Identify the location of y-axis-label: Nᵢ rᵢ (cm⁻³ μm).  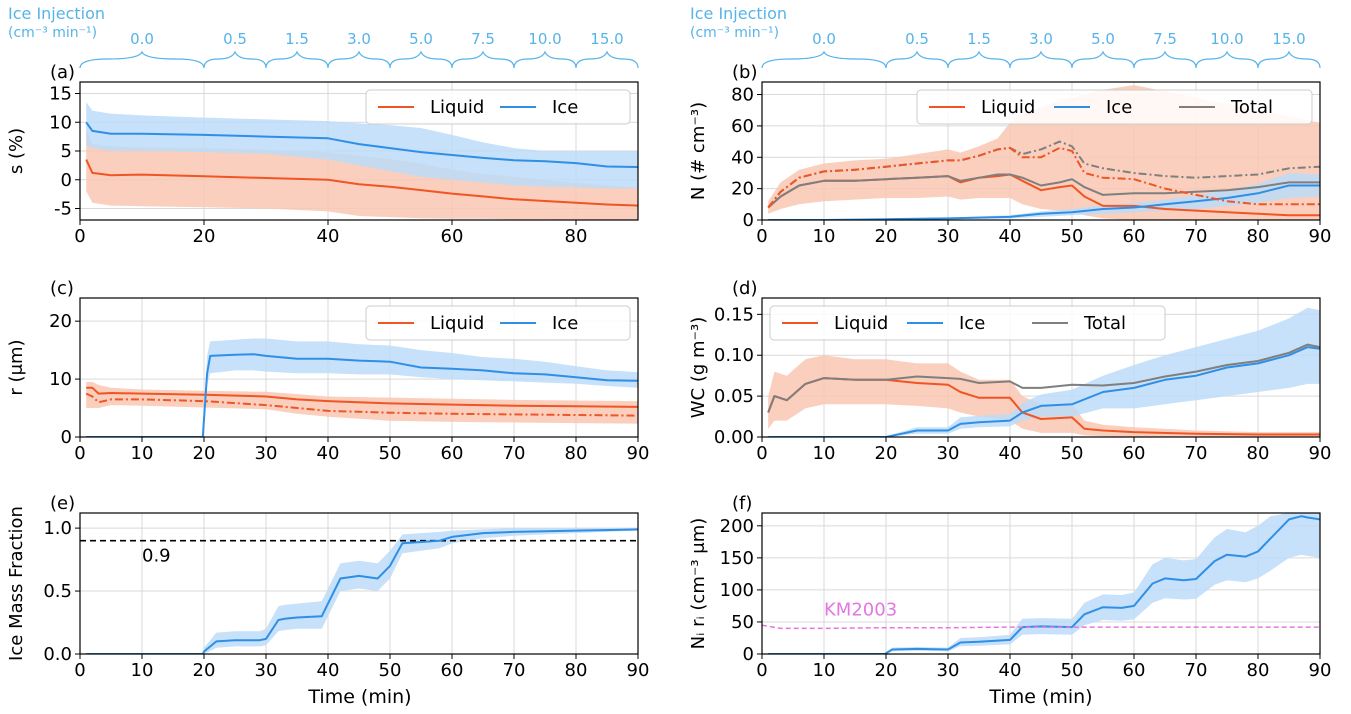
(698, 584).